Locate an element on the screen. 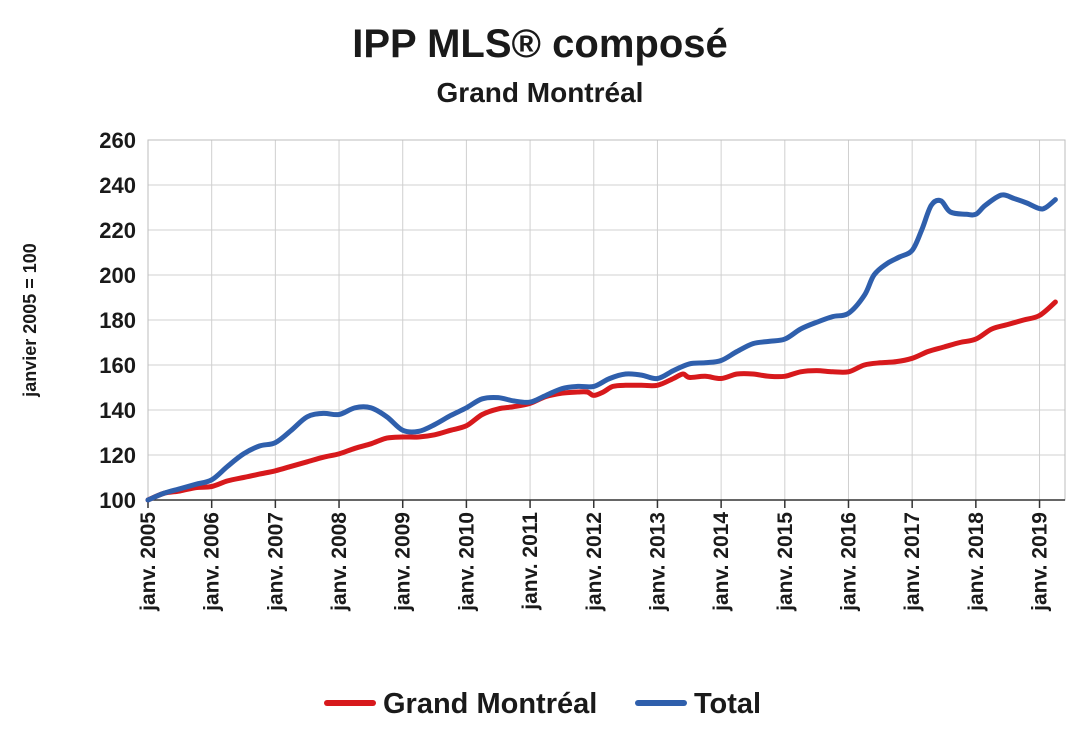 Image resolution: width=1079 pixels, height=739 pixels. x-tick-label: janv. 2014 is located at coordinates (721, 562).